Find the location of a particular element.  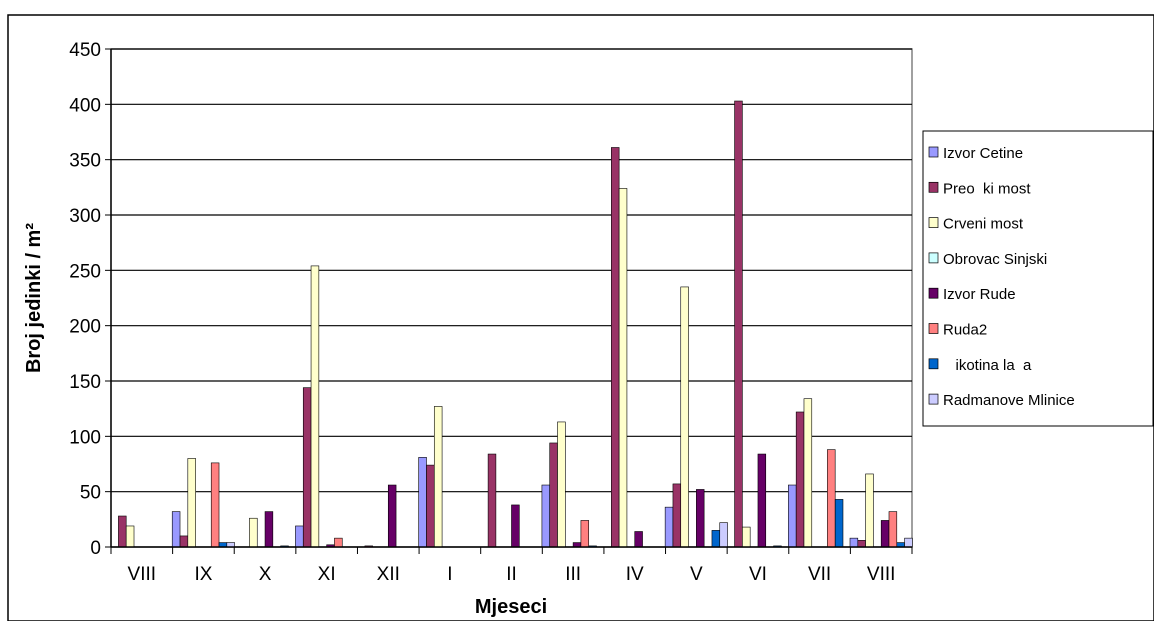

legend-label: Izvor Rude is located at coordinates (979, 294).